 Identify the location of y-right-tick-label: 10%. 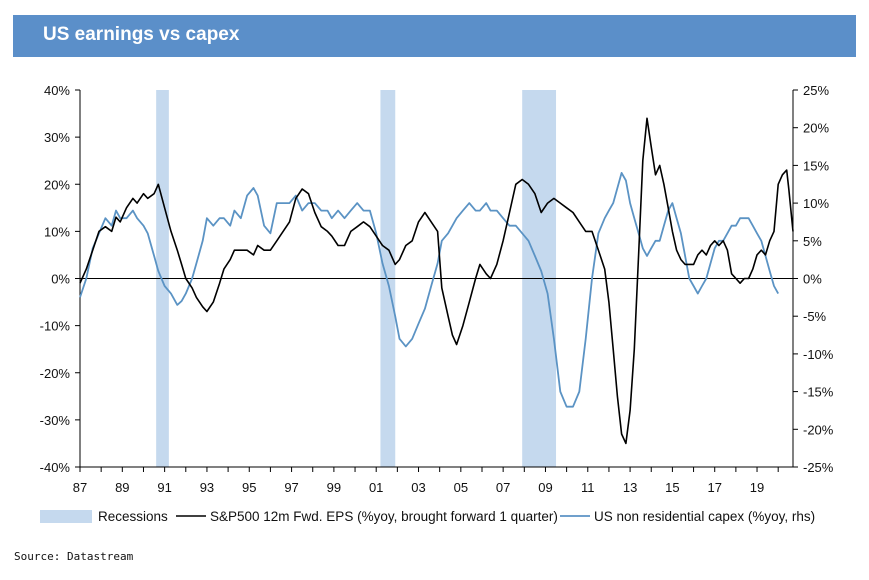
(816, 203).